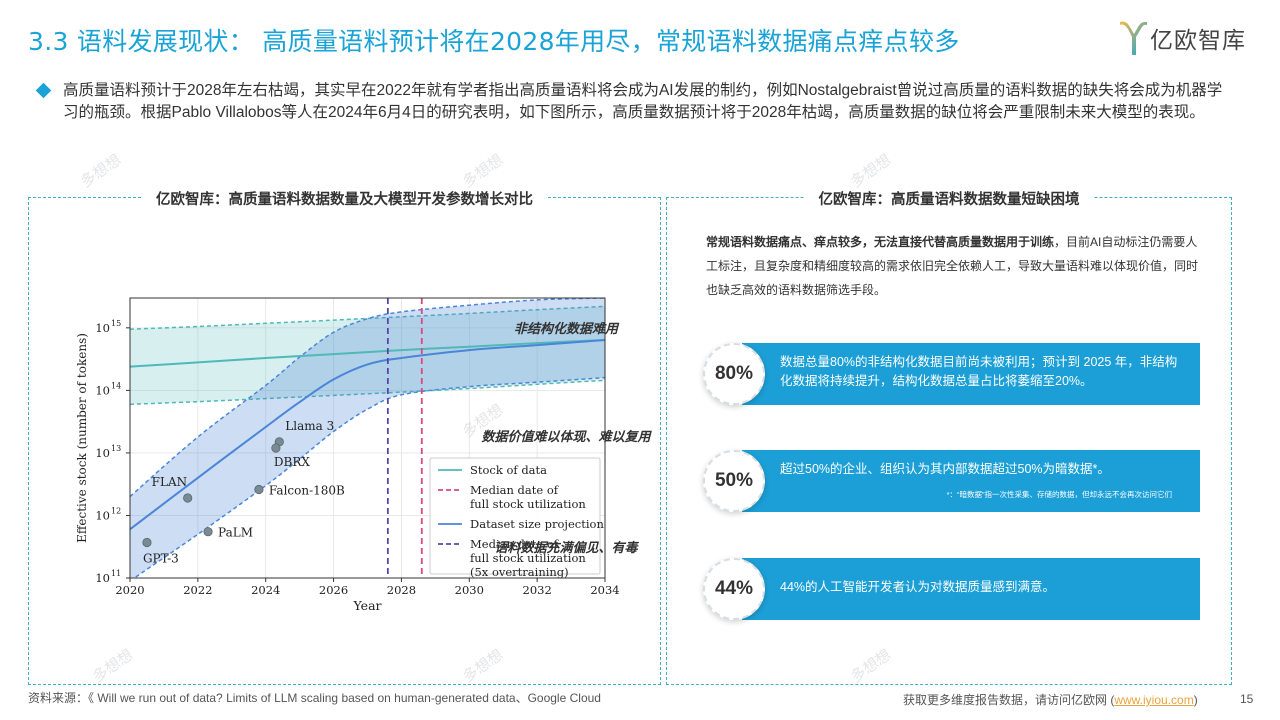 The height and width of the screenshot is (720, 1280). I want to click on footer-more-prefix: 获取更多维度报告数据，请访问亿欧网 (, so click(1009, 700).